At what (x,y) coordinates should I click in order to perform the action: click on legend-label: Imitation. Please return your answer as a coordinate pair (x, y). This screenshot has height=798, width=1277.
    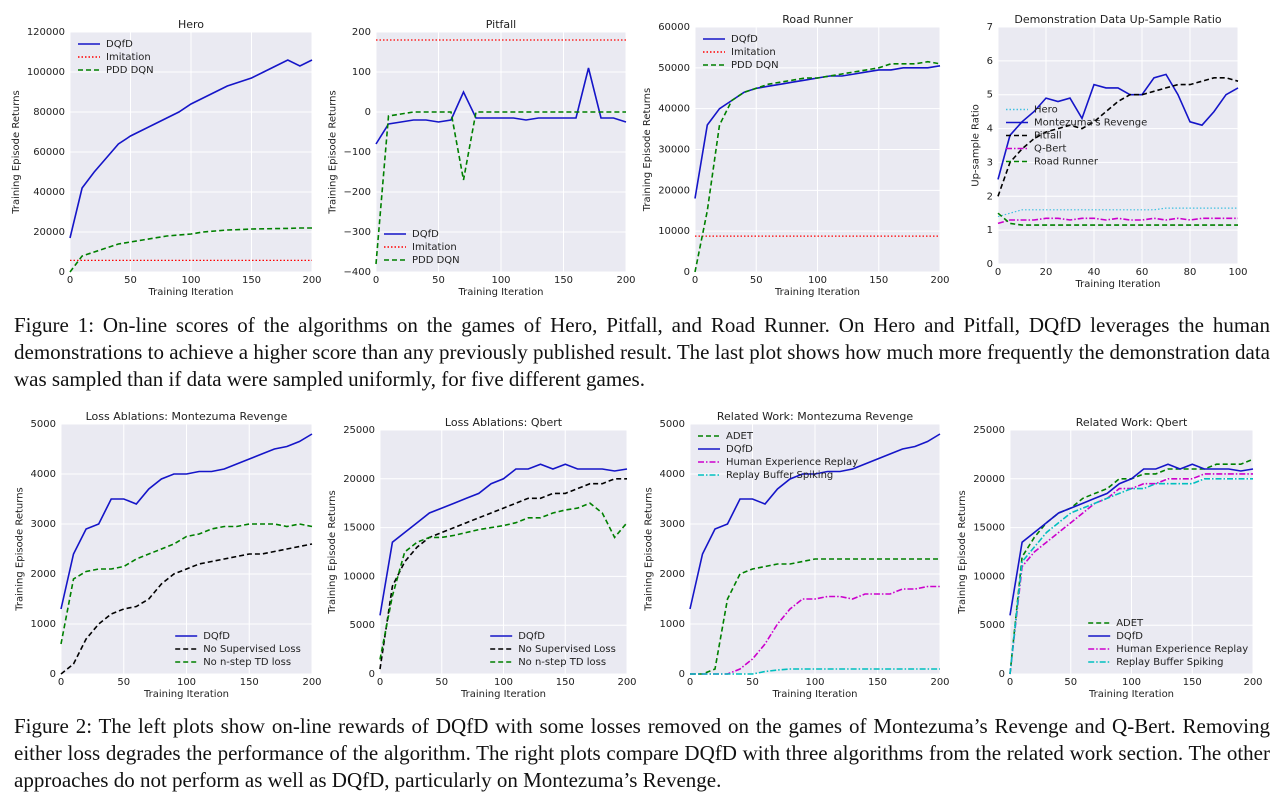
    Looking at the image, I should click on (434, 247).